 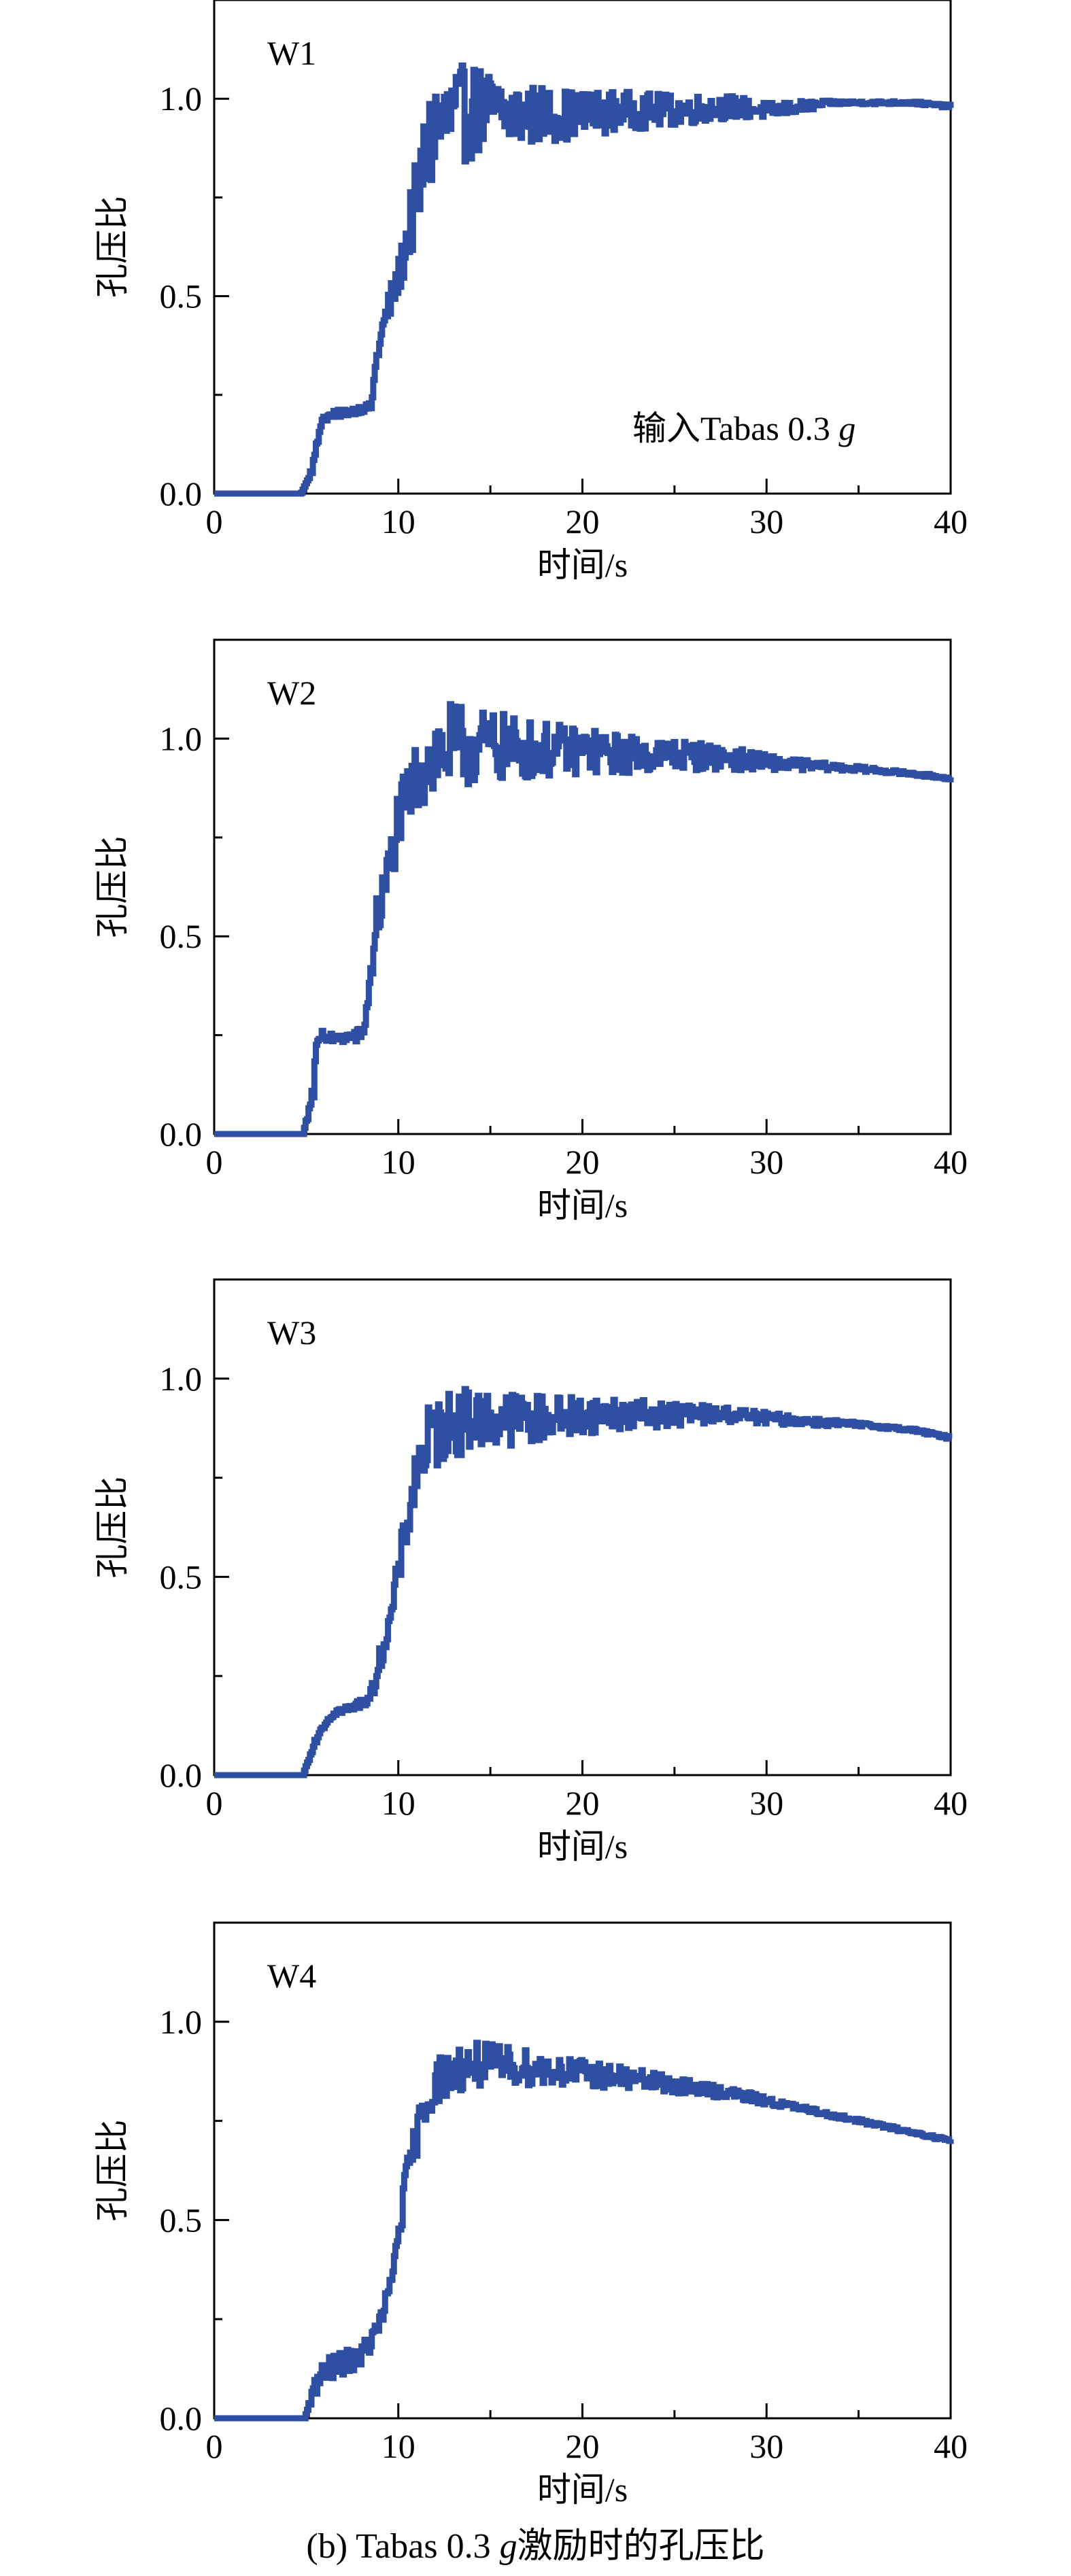 I want to click on figure-caption: (b) Tabas 0.3 g激励时的孔压比, so click(x=535, y=2546).